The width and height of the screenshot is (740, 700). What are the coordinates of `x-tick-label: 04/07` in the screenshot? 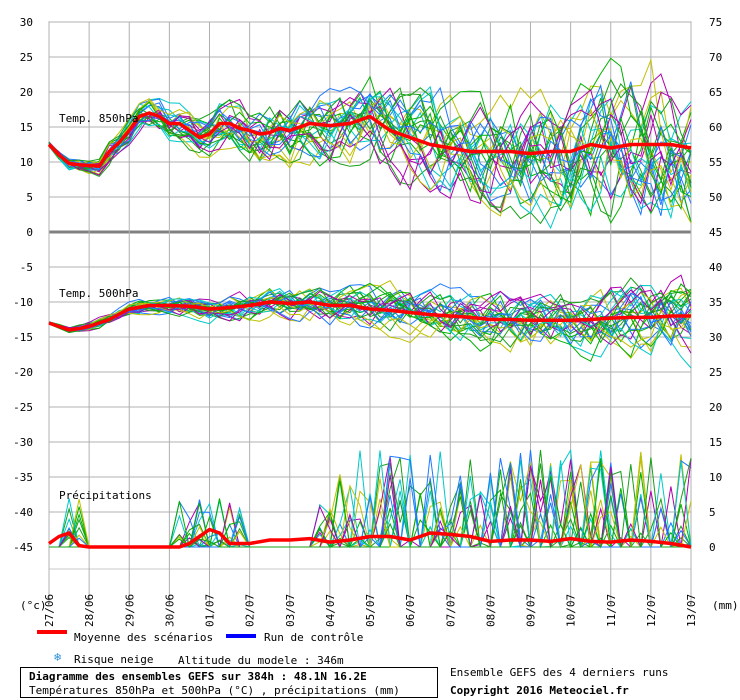 It's located at (330, 610).